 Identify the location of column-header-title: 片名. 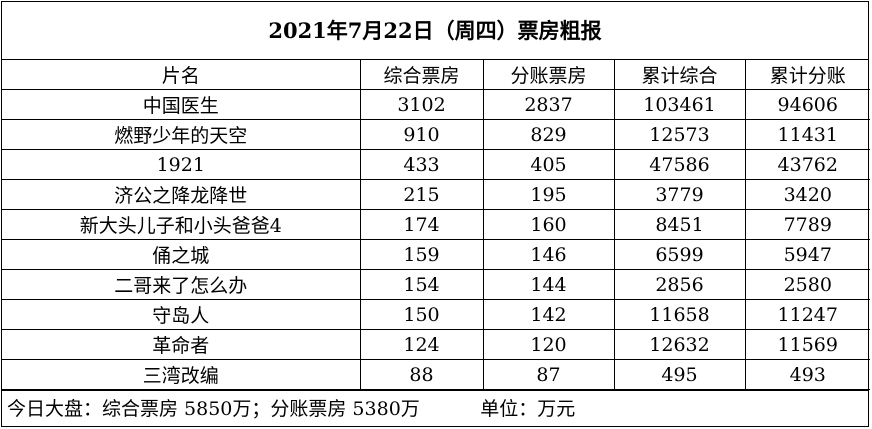
(181, 75).